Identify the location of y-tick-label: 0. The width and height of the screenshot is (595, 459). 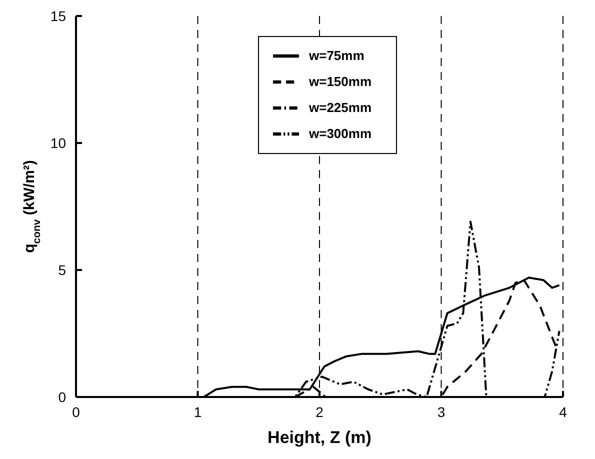
(62, 396).